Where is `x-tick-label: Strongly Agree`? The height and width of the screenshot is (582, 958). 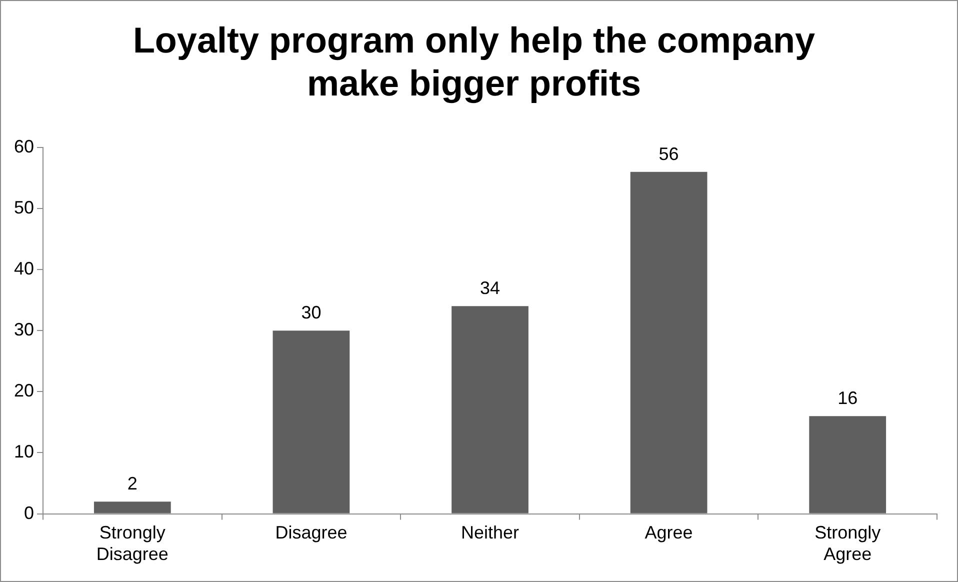
x-tick-label: Strongly Agree is located at coordinates (847, 543).